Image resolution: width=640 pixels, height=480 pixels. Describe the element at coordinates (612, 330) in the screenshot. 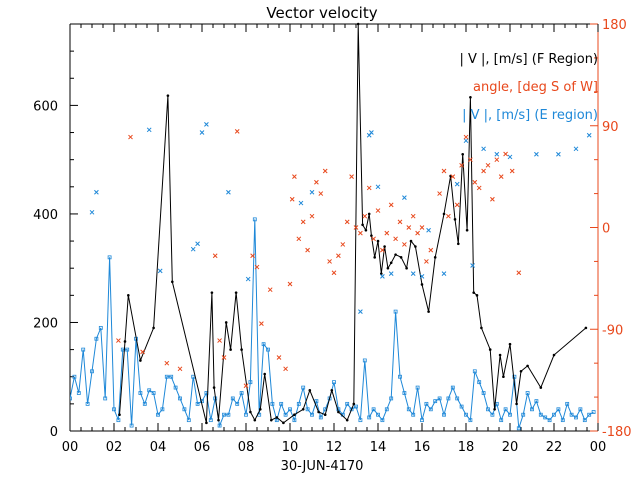

I see `right-tick-label: -90` at that location.